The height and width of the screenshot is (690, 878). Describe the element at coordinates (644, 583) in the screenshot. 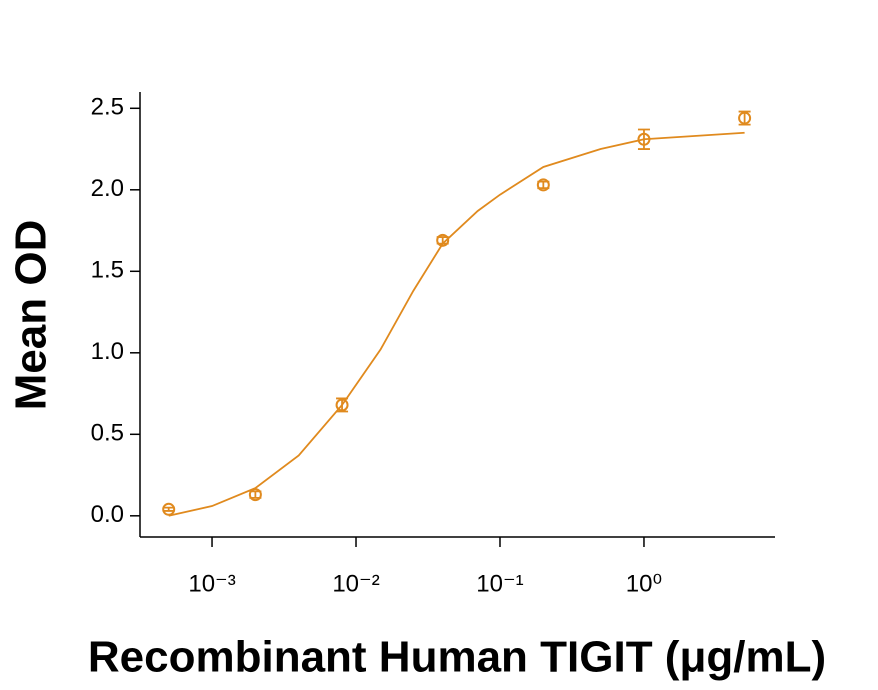

I see `x-tick-label: 10⁰` at that location.